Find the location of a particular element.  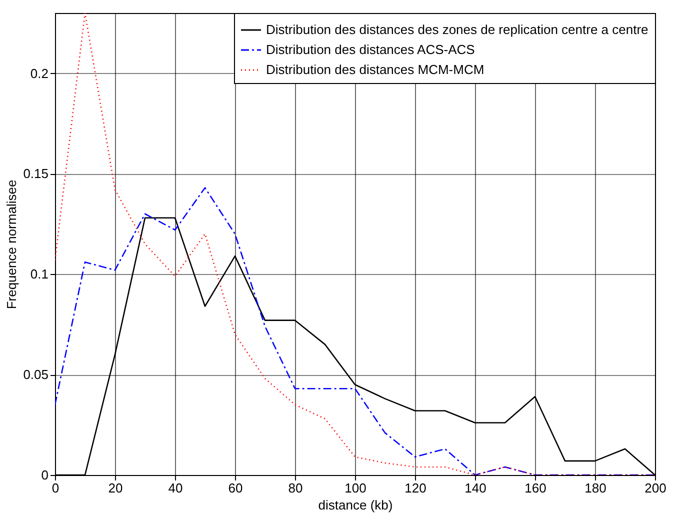

x-tick-label: 160 is located at coordinates (535, 488).